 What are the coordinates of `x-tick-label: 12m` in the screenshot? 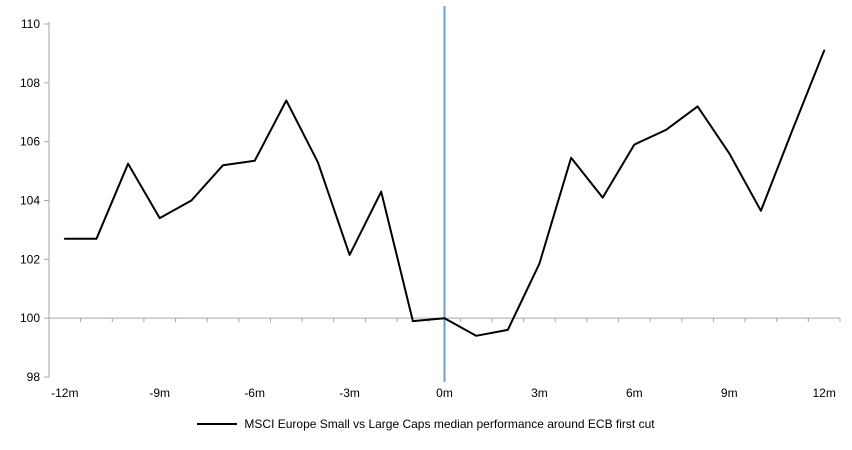 It's located at (824, 393).